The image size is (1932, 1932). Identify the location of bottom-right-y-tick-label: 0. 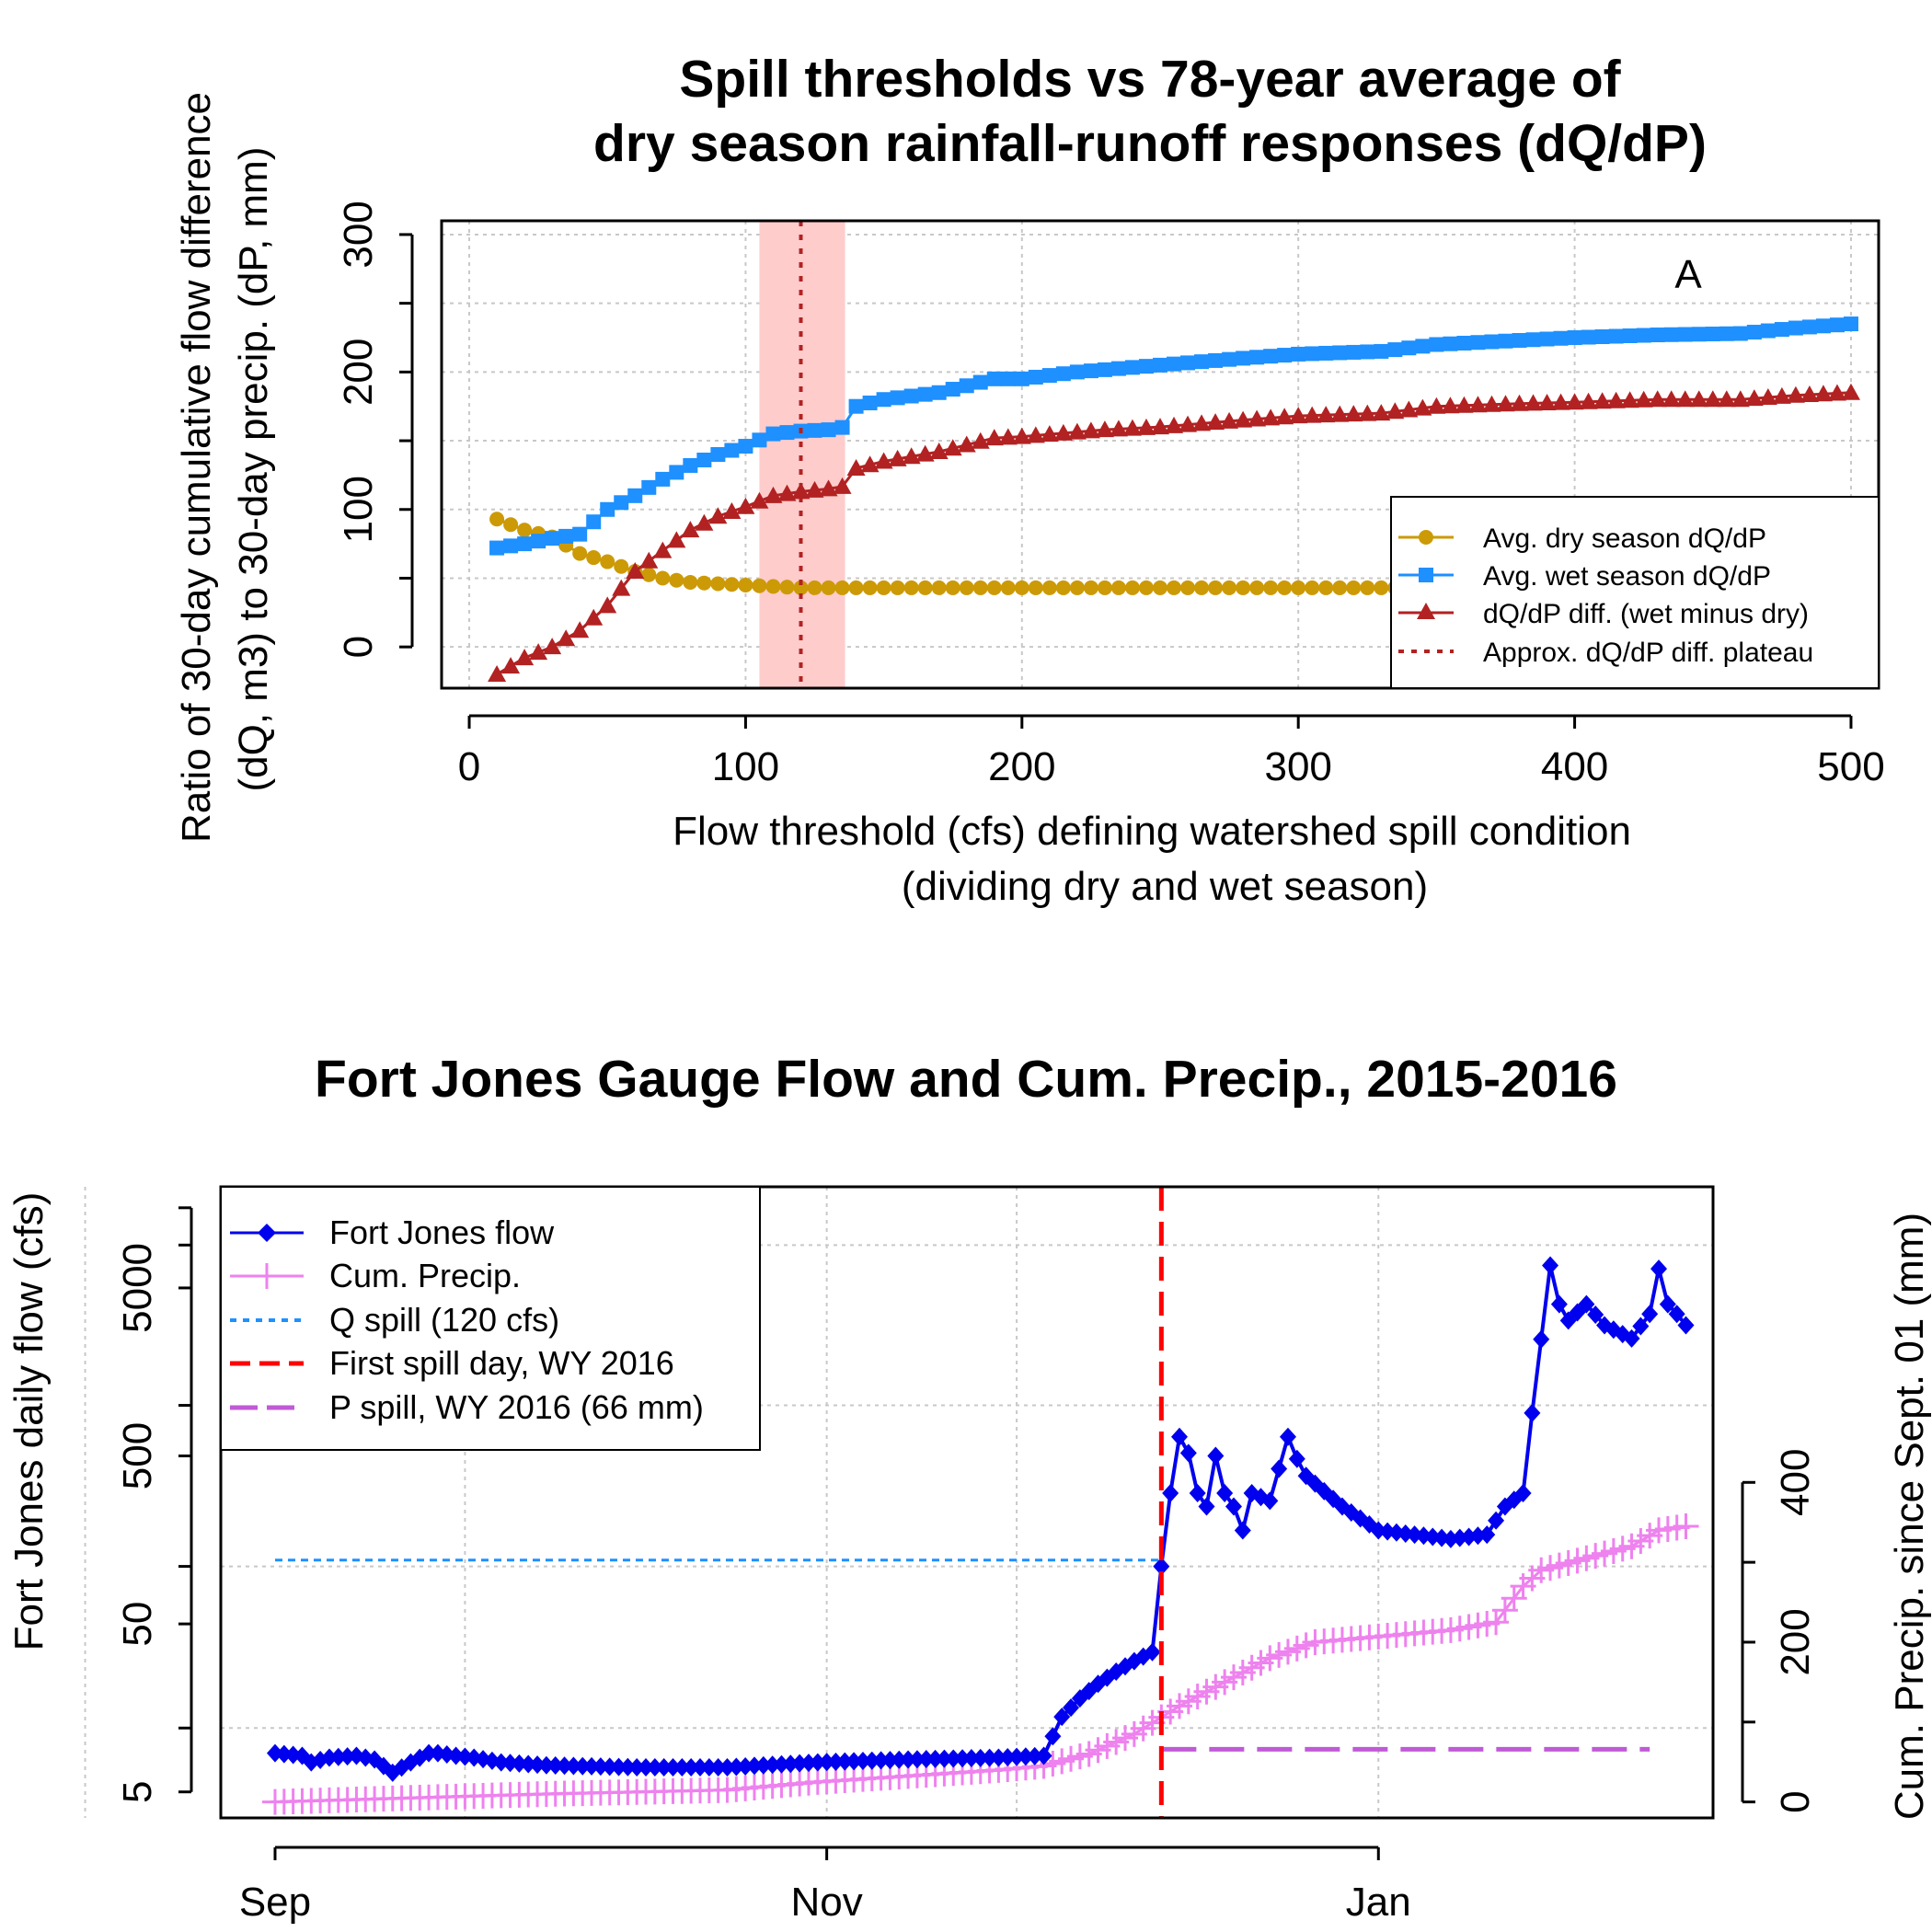
(1795, 1801).